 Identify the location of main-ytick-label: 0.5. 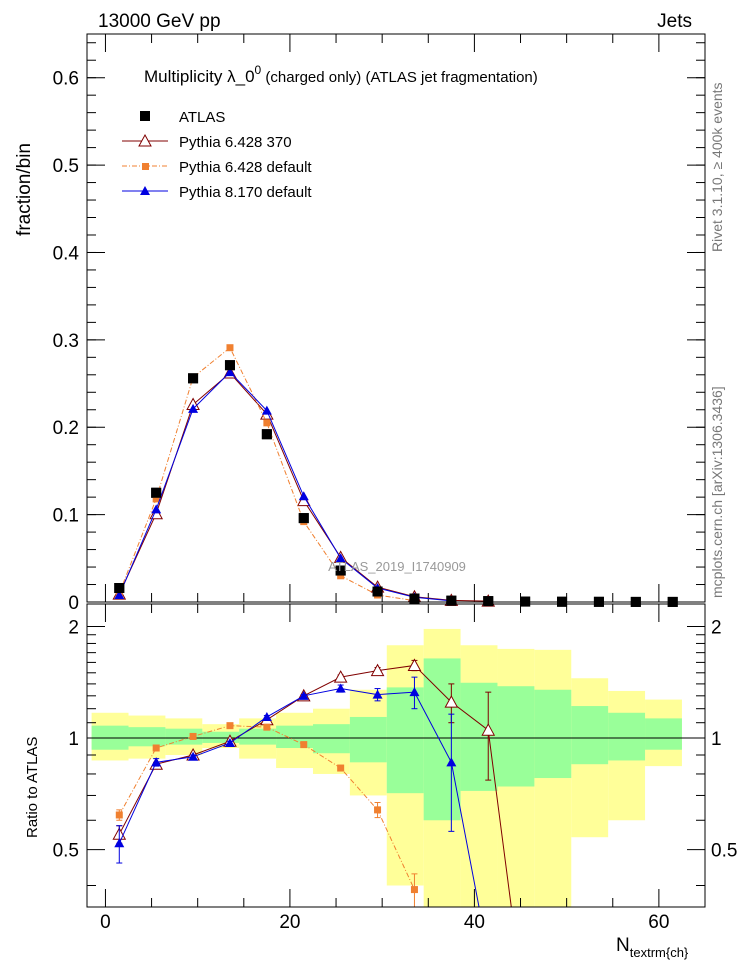
(66, 166).